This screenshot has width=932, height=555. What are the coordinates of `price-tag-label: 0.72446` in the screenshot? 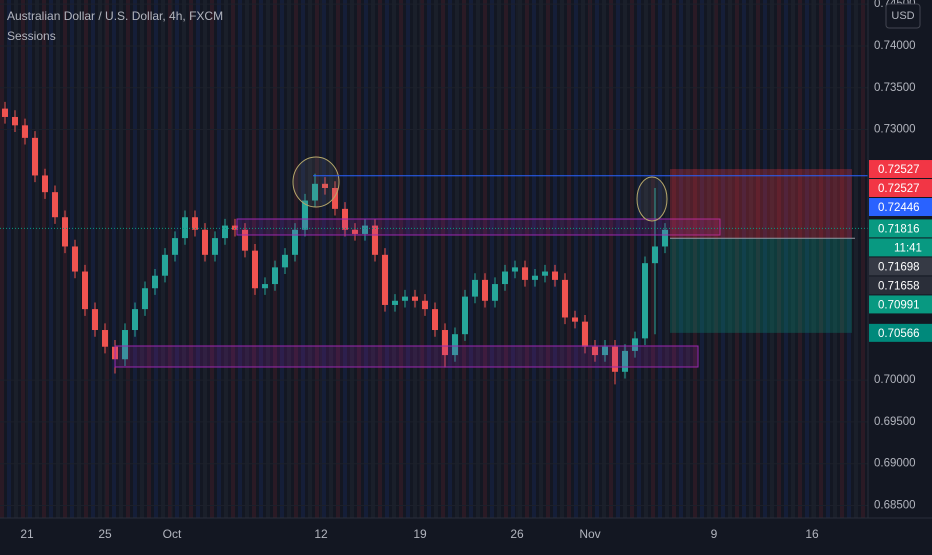 It's located at (899, 208).